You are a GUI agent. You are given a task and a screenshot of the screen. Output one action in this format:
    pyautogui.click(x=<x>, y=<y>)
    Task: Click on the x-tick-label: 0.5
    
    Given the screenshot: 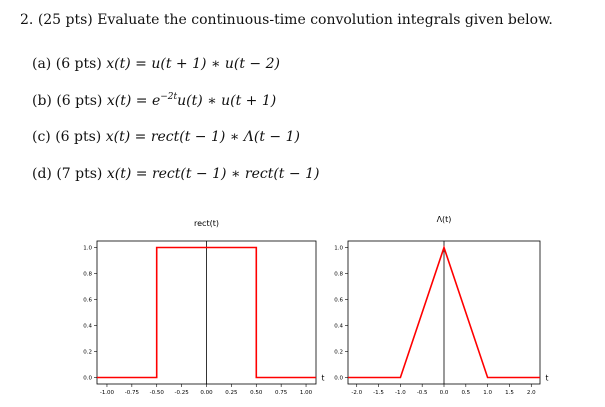 What is the action you would take?
    pyautogui.click(x=465, y=393)
    